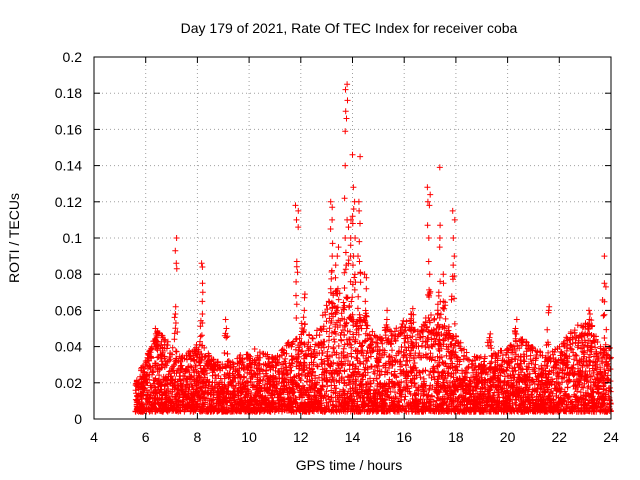 The width and height of the screenshot is (640, 480). Describe the element at coordinates (456, 437) in the screenshot. I see `x-tick-label: 18` at that location.